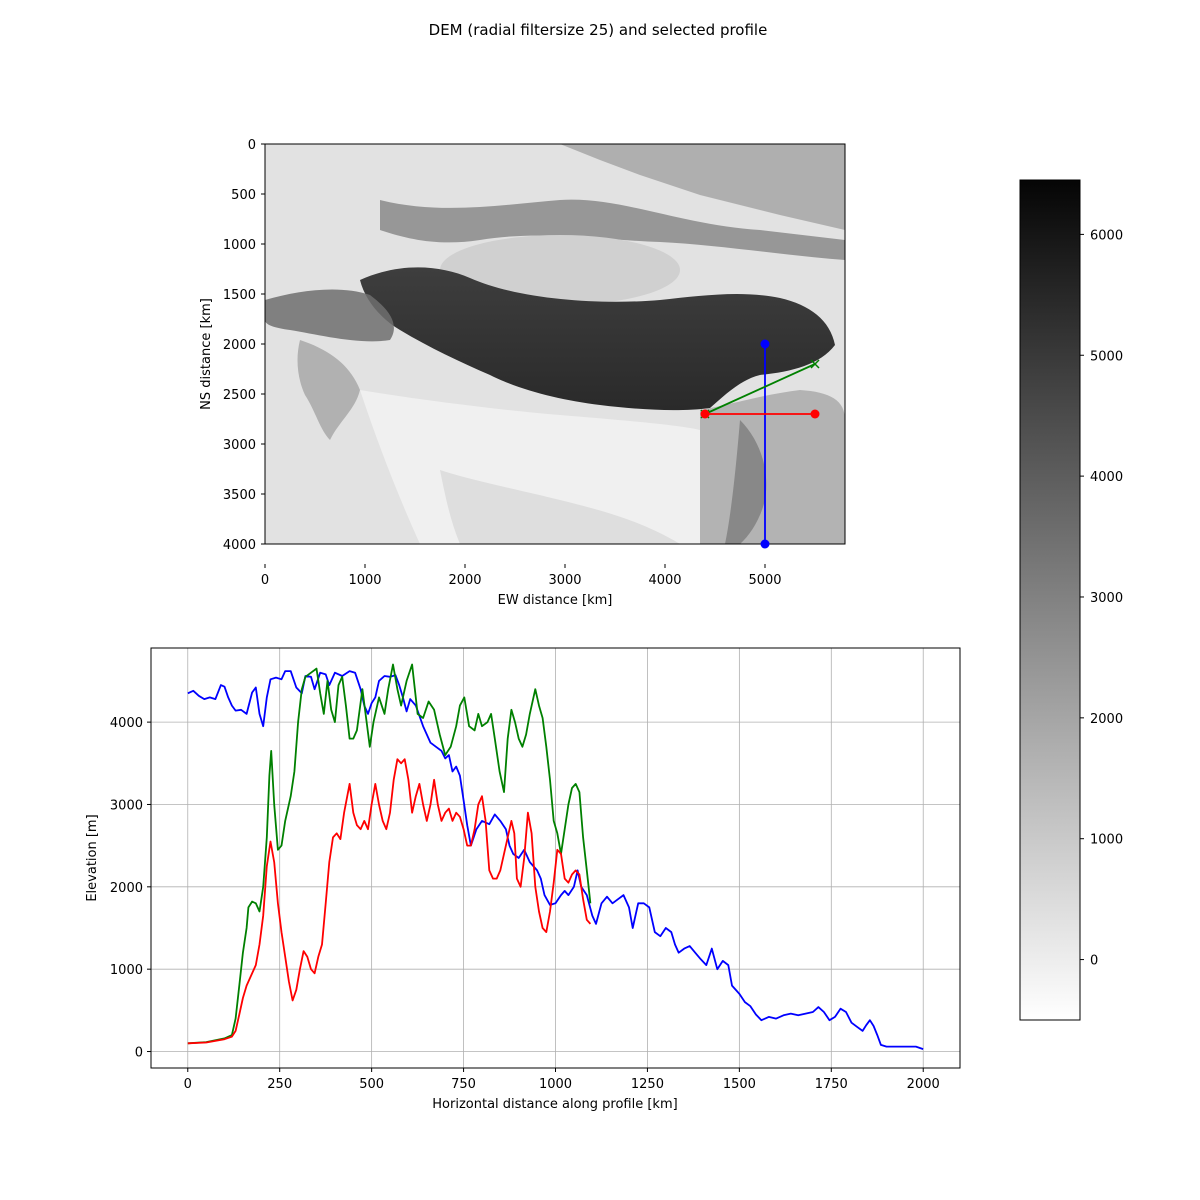  Describe the element at coordinates (265, 580) in the screenshot. I see `map-x-tick-label: 0` at that location.